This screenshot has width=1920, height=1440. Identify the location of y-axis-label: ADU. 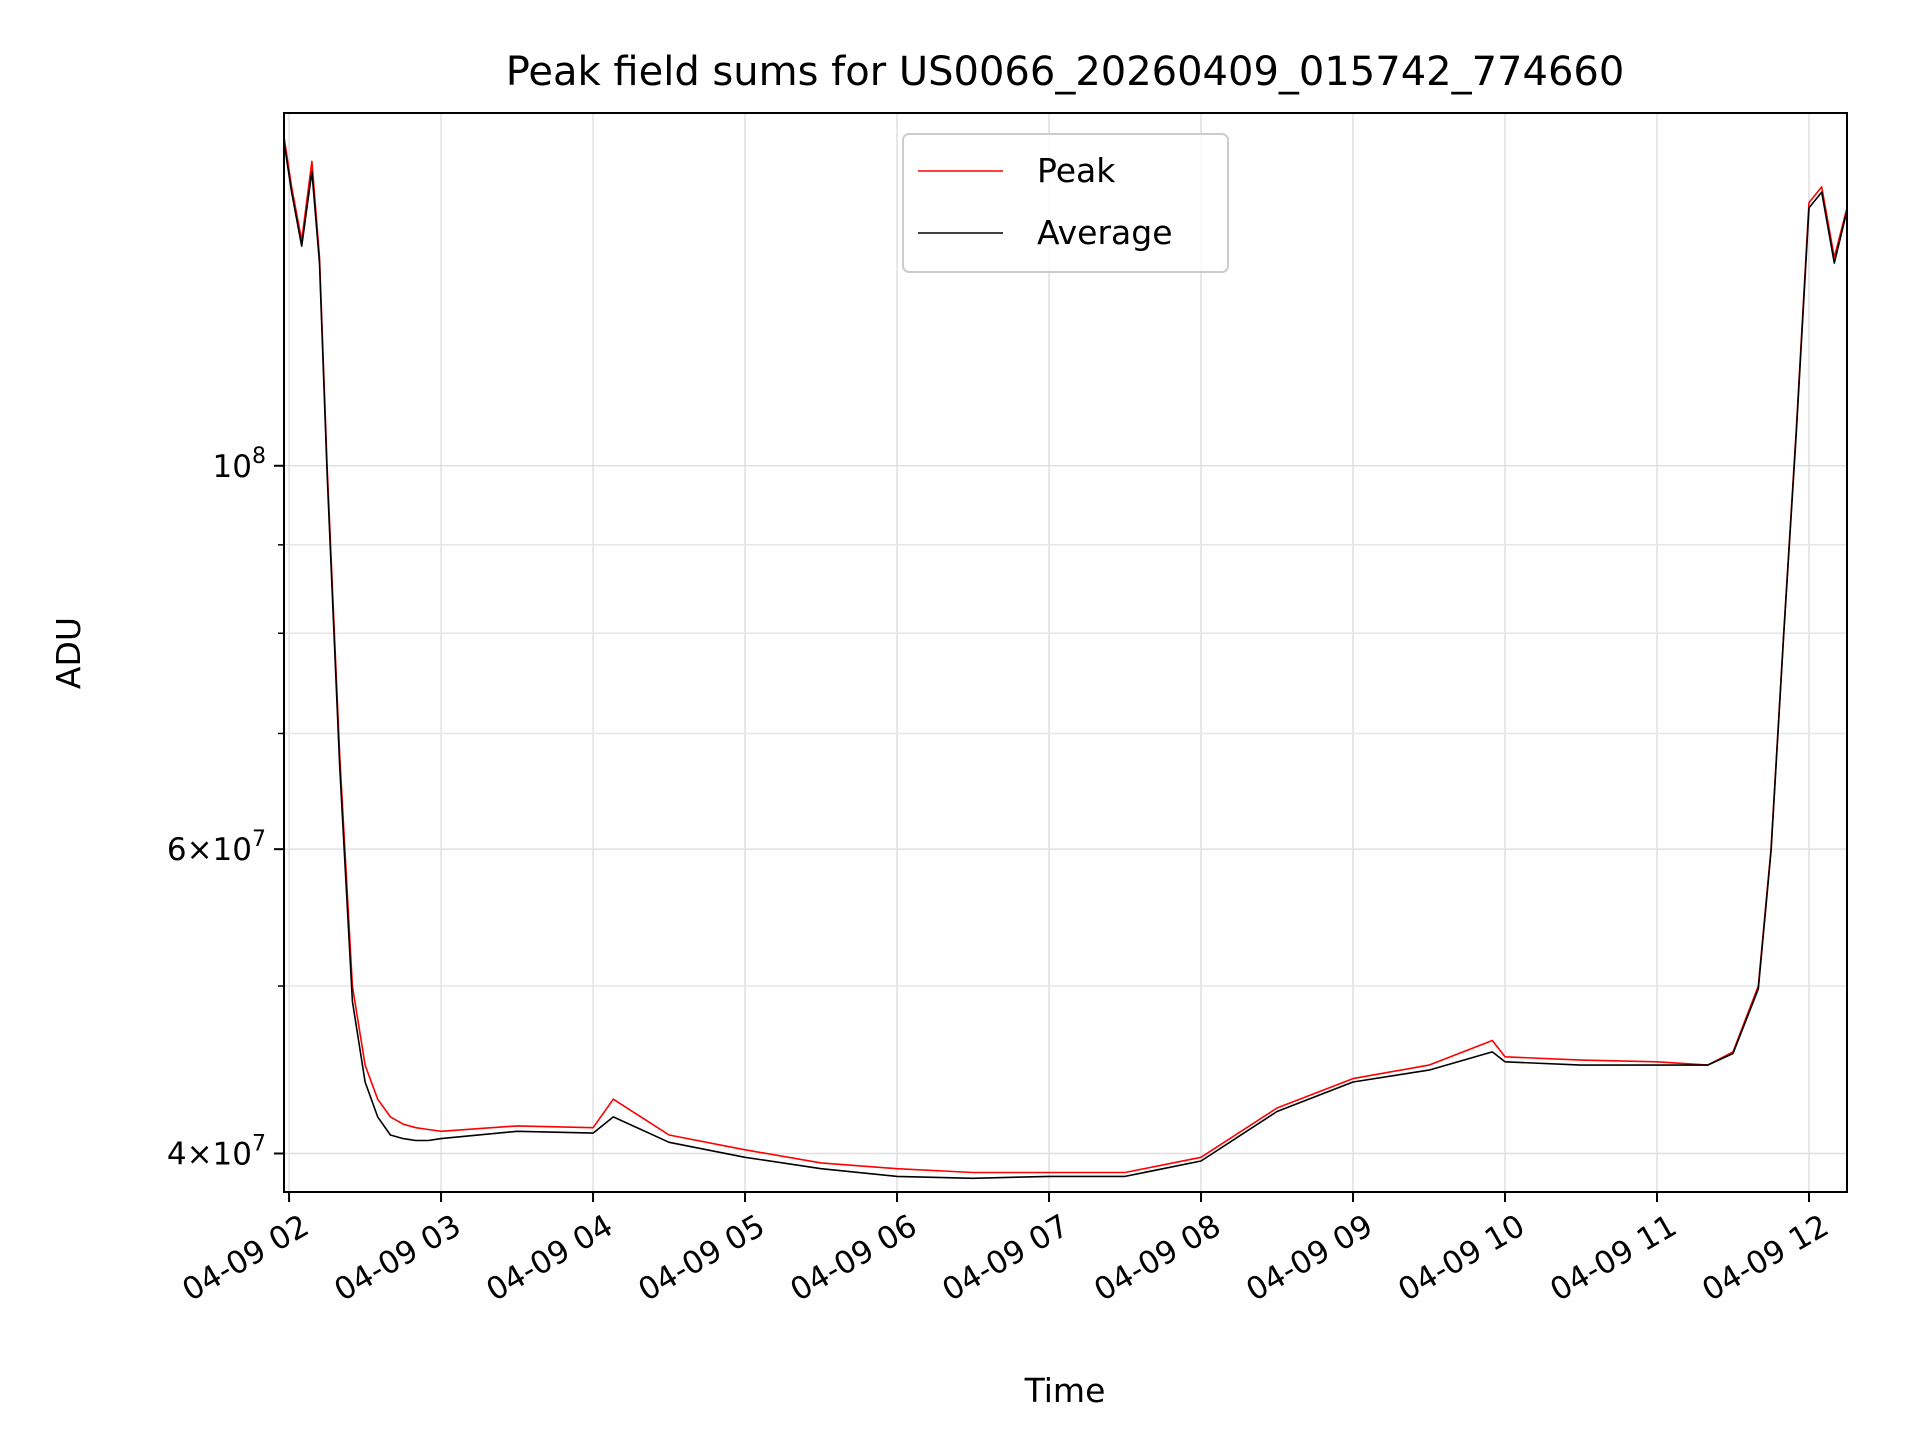
(68, 653).